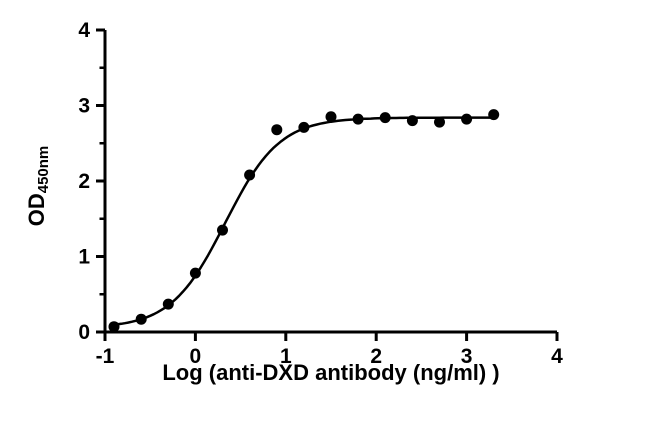 The image size is (650, 424). Describe the element at coordinates (36, 210) in the screenshot. I see `y-axis-title-main: OD` at that location.